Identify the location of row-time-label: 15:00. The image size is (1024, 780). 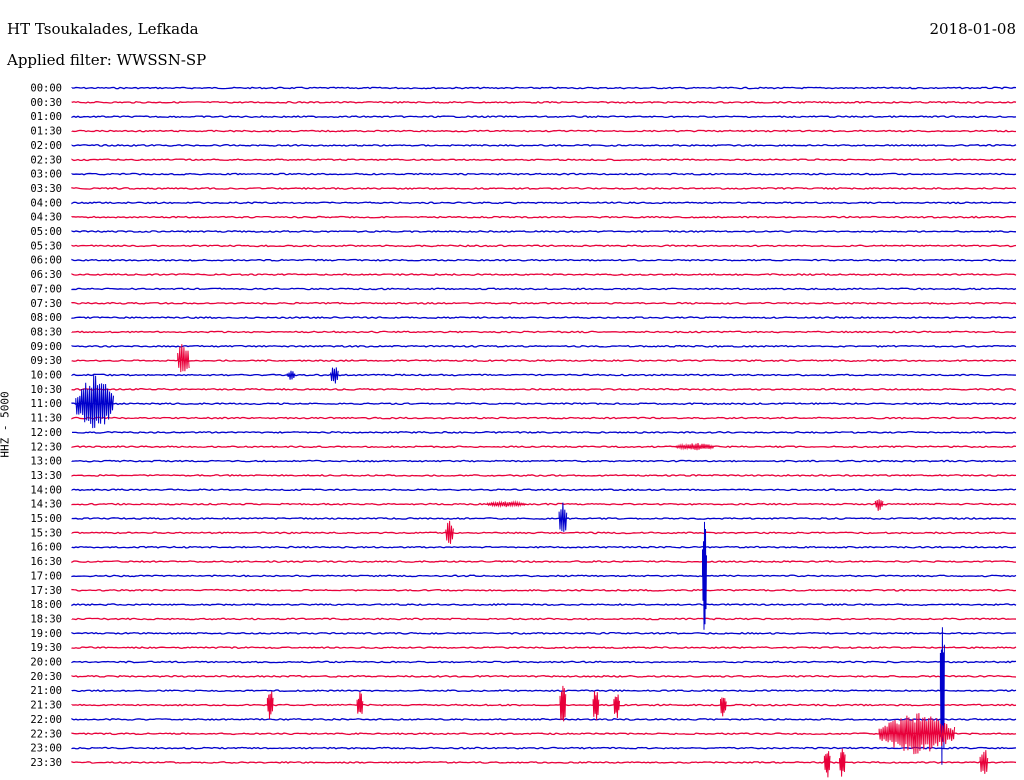
(46, 519).